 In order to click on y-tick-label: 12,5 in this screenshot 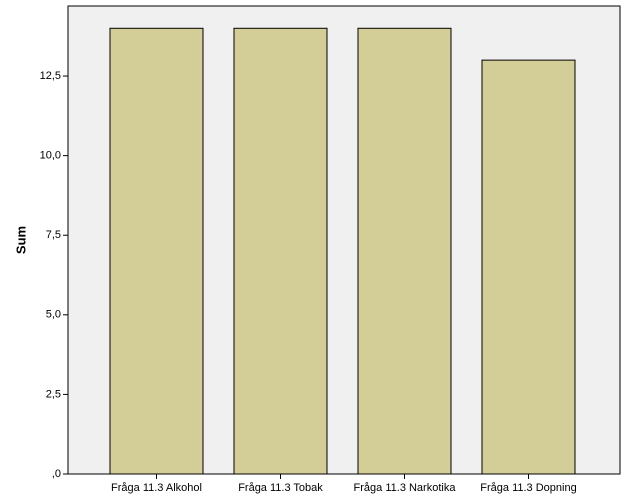, I will do `click(50, 76)`.